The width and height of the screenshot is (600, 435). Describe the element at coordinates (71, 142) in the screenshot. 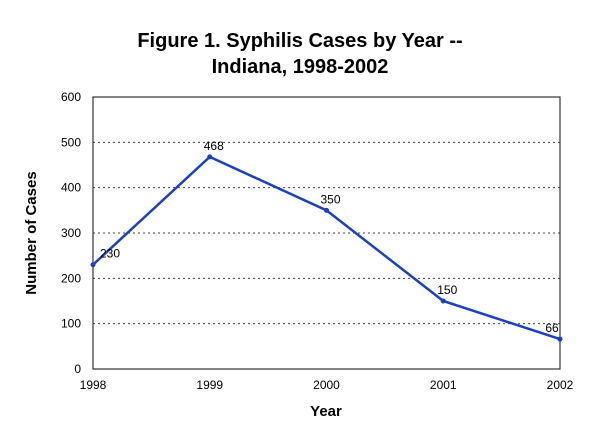

I see `y-tick-label: 500` at that location.